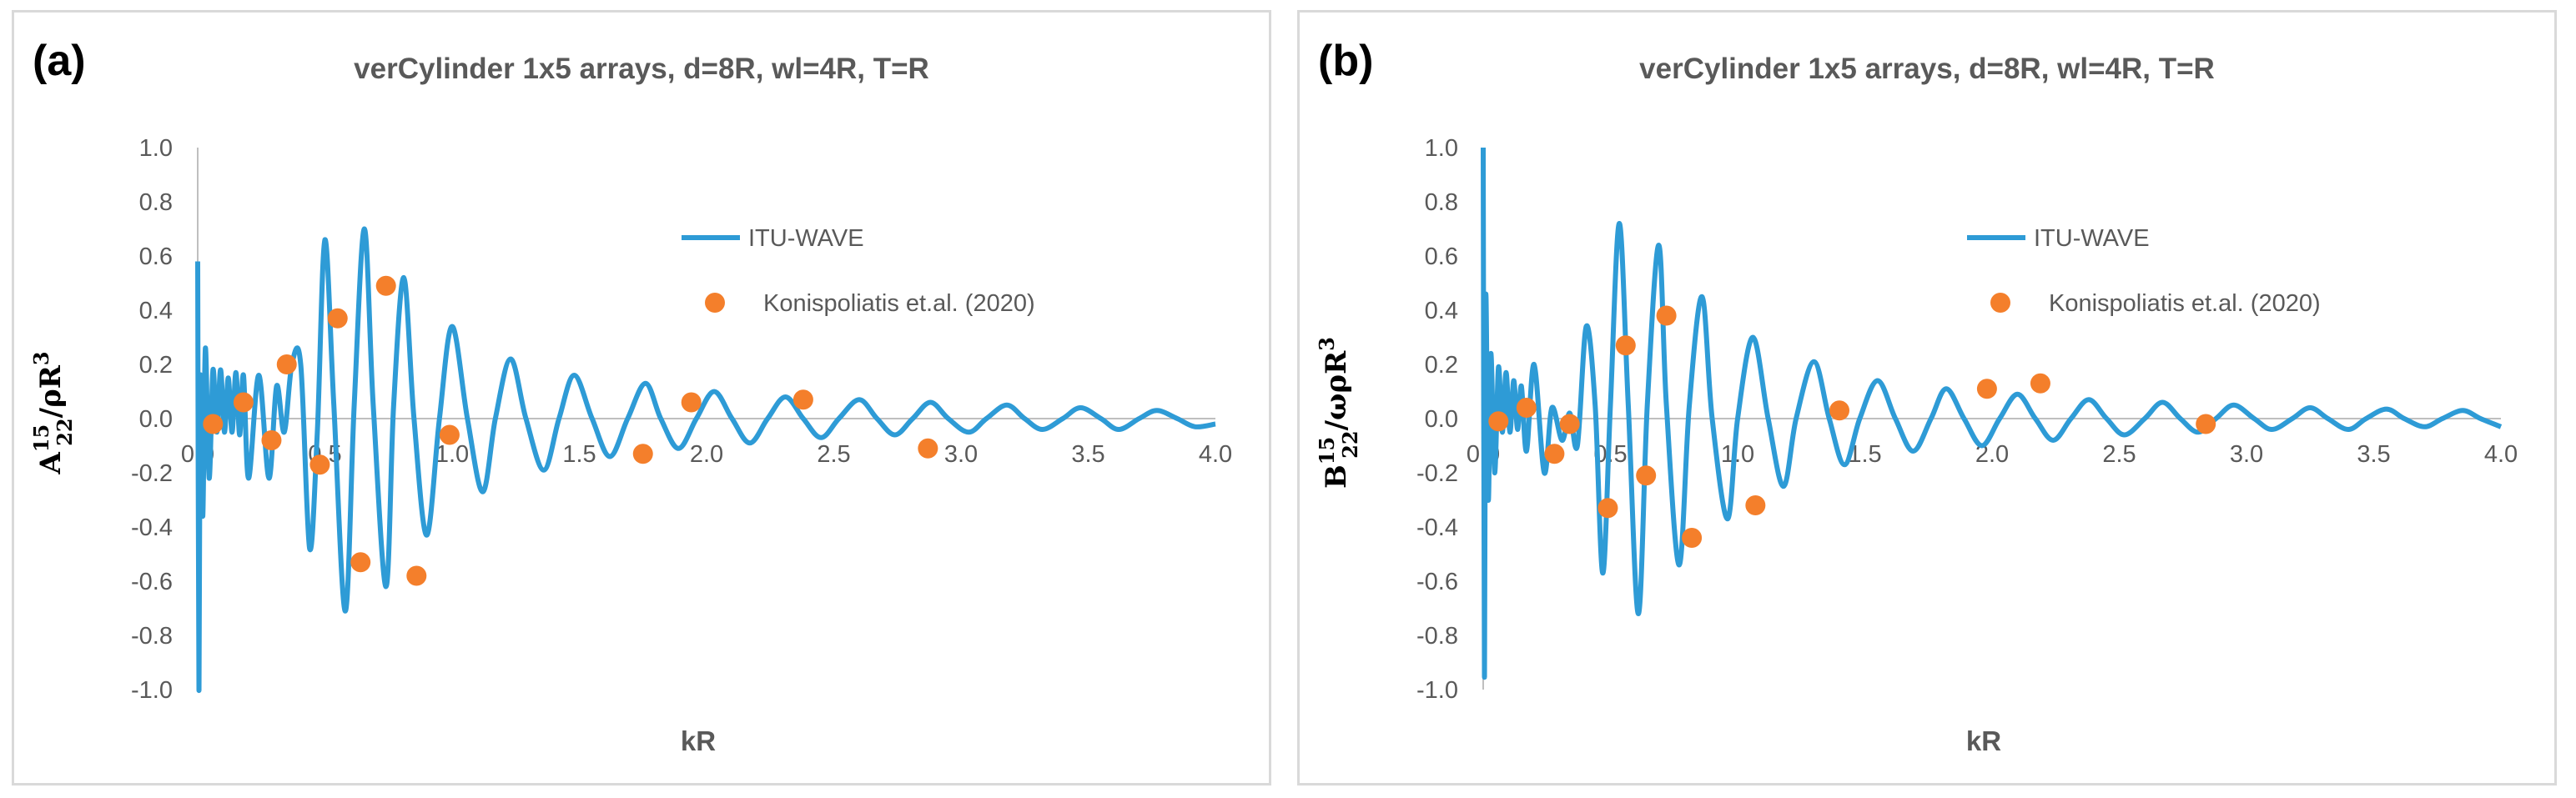  I want to click on y-axis-label: A1522/ρR3, so click(53, 413).